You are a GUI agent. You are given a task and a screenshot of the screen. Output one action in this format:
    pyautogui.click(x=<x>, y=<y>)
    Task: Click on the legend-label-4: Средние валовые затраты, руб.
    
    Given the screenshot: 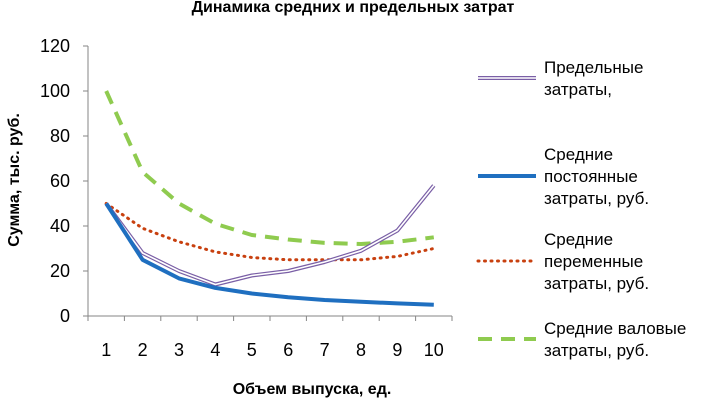 What is the action you would take?
    pyautogui.click(x=615, y=339)
    